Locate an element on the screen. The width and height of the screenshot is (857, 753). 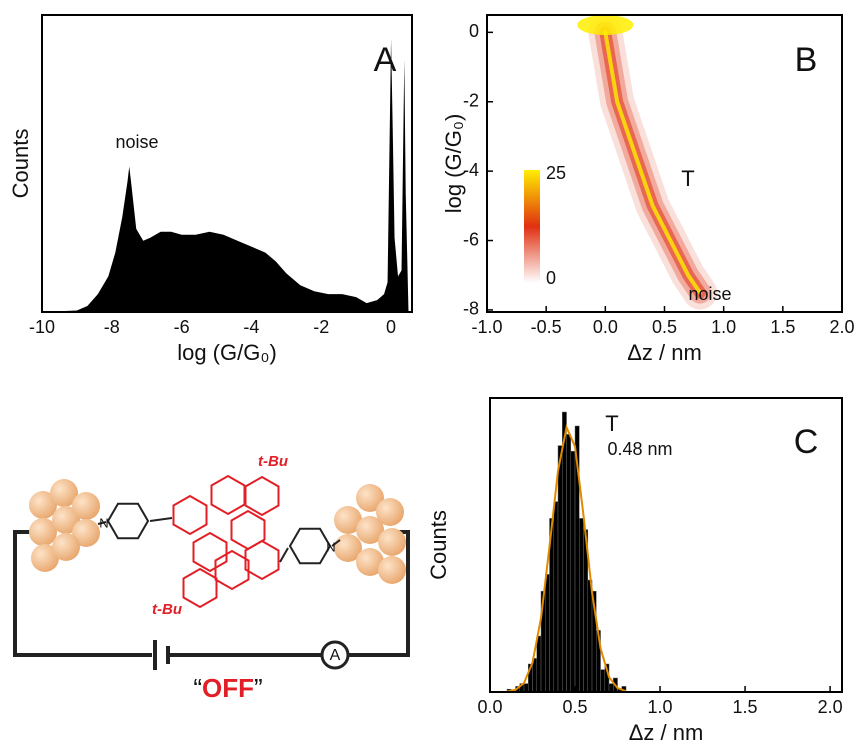
state-text: “ is located at coordinates (197, 688).